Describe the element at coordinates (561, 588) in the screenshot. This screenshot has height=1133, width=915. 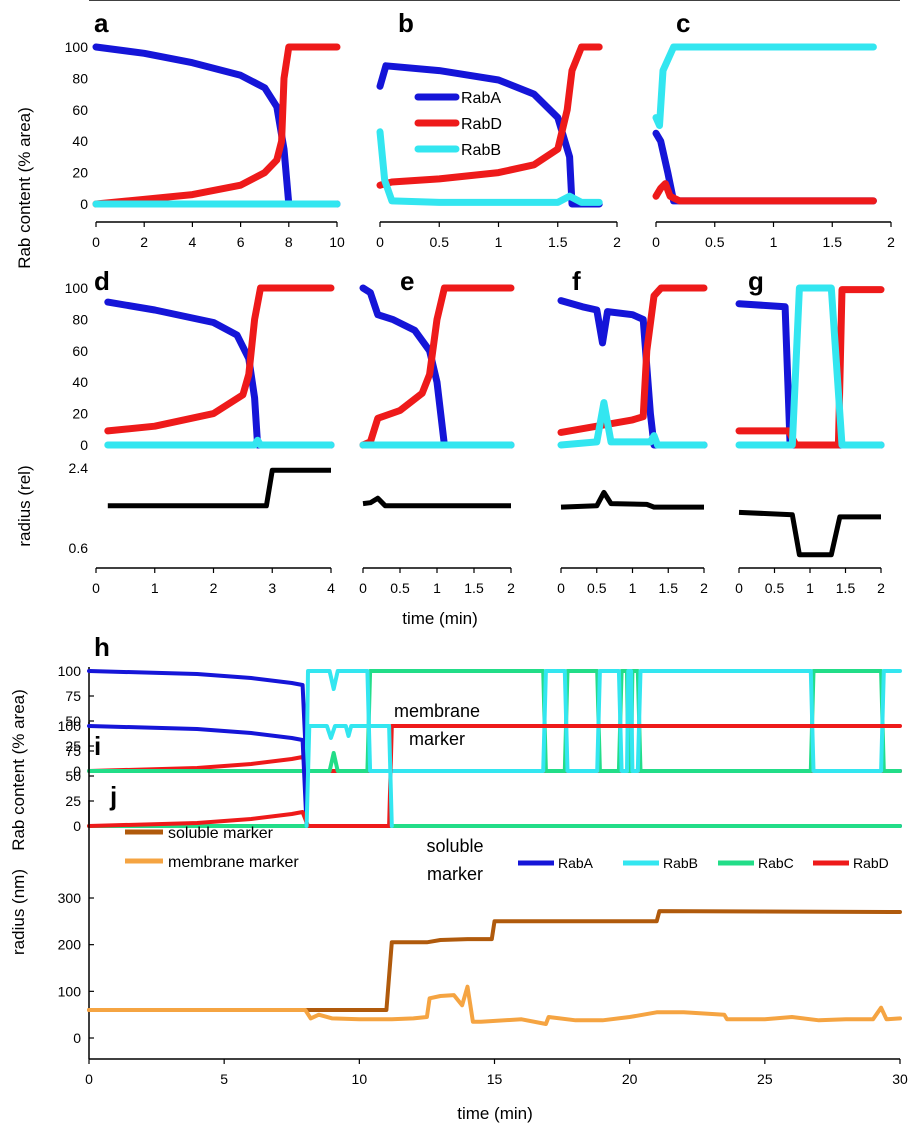
I see `x-tick-label-f: 0` at that location.